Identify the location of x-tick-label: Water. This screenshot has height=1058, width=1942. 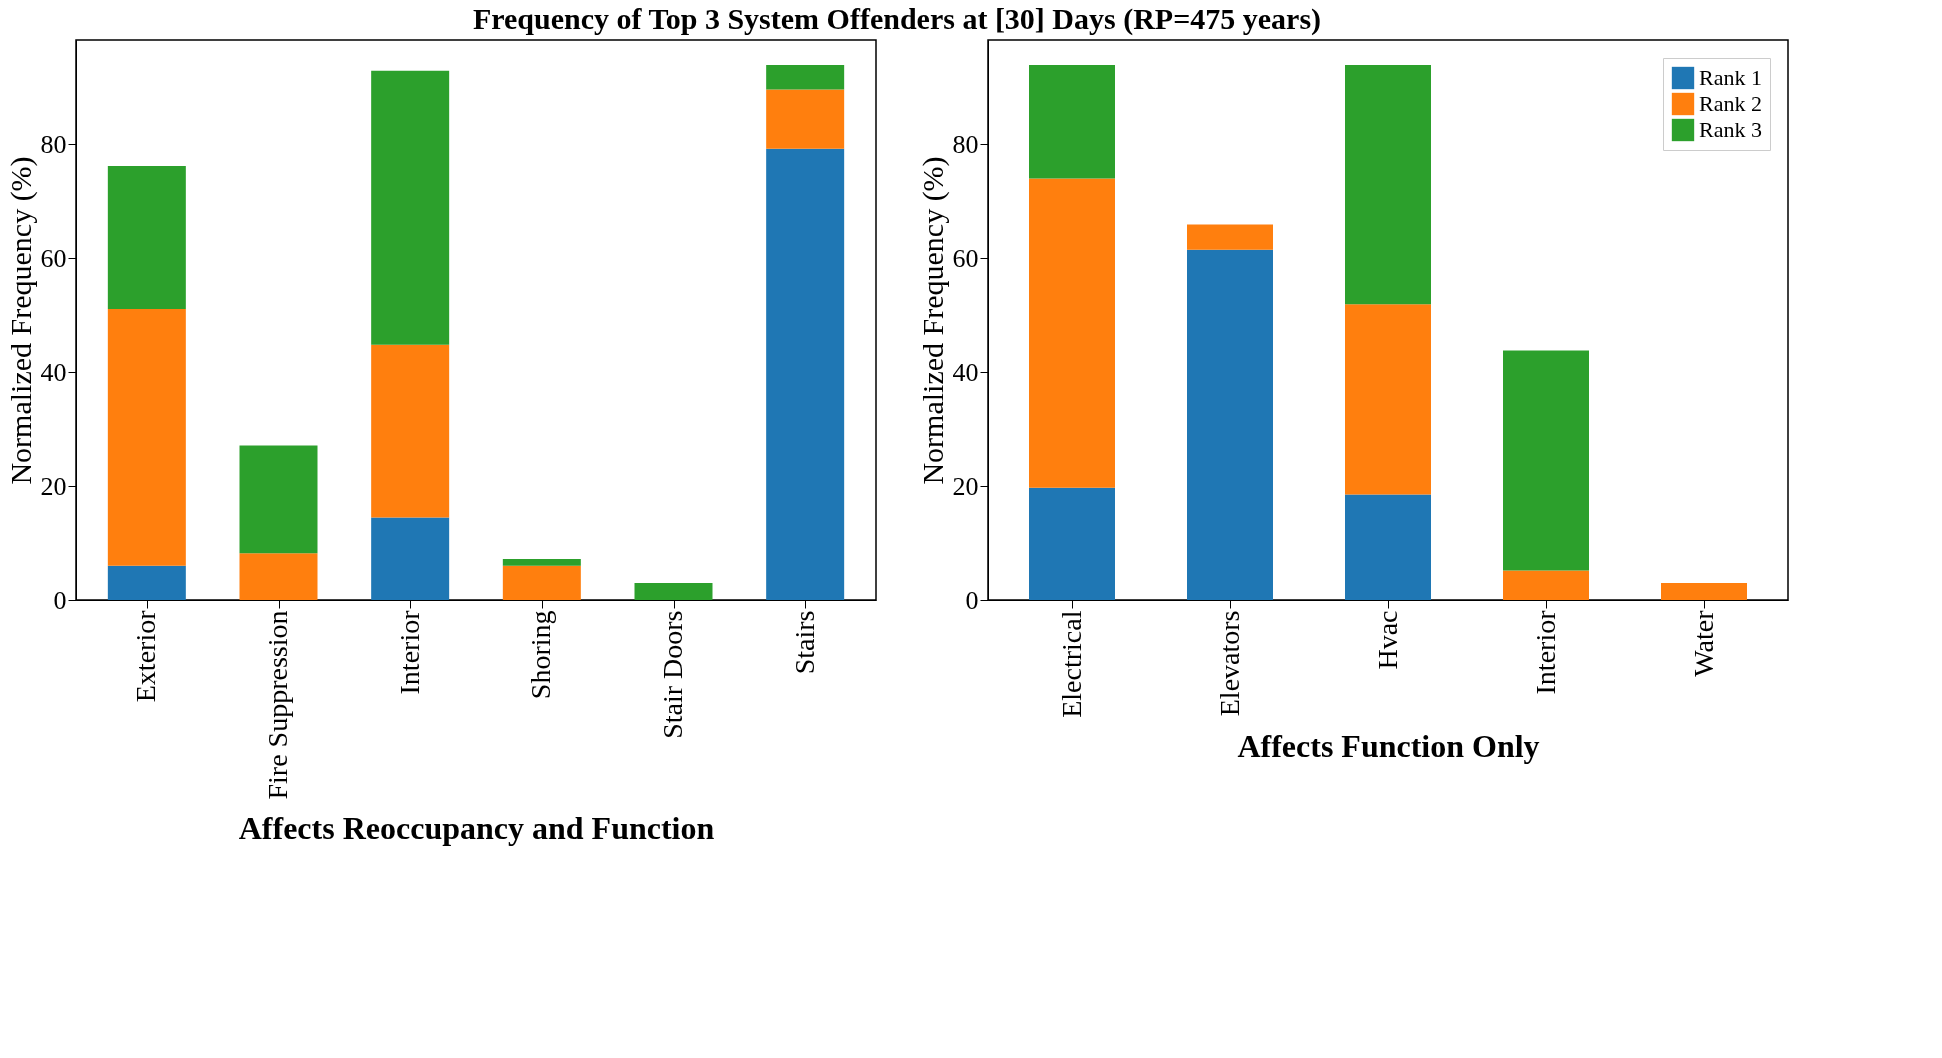
(1703, 643).